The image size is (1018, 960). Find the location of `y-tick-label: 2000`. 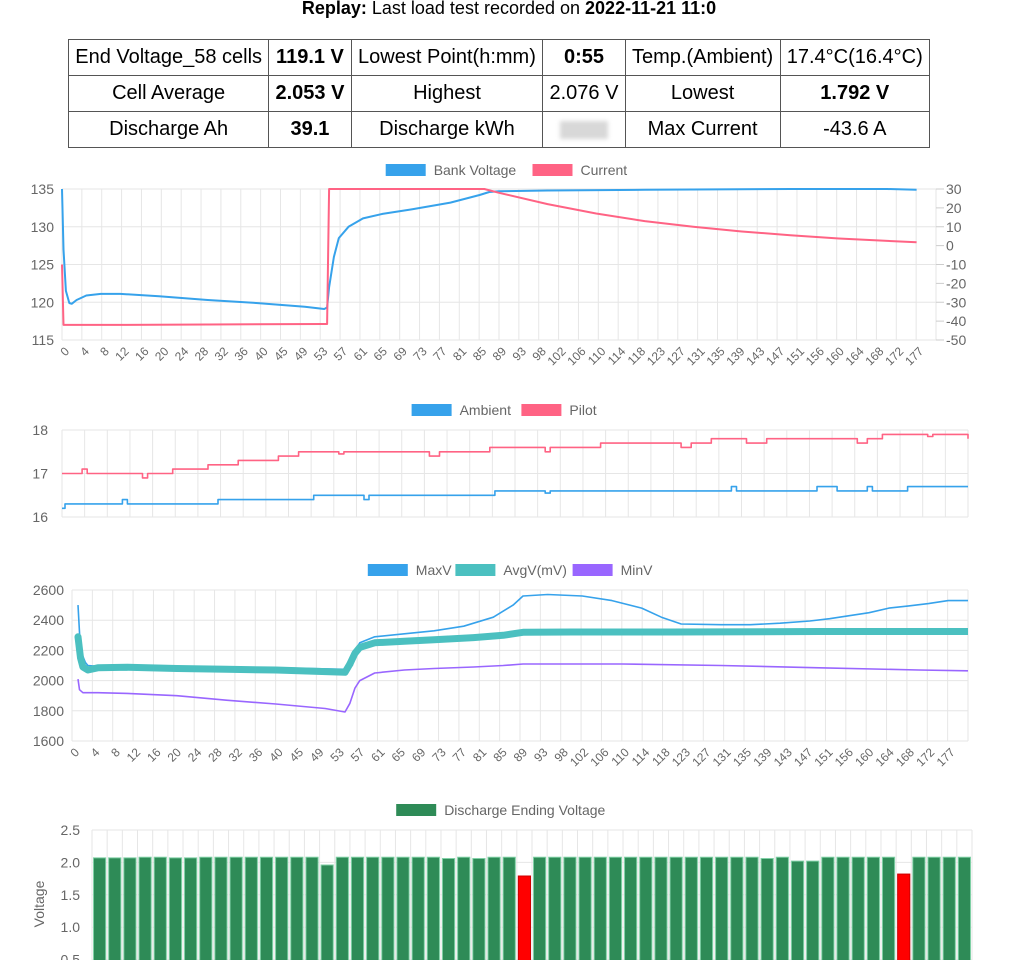

y-tick-label: 2000 is located at coordinates (48, 681).